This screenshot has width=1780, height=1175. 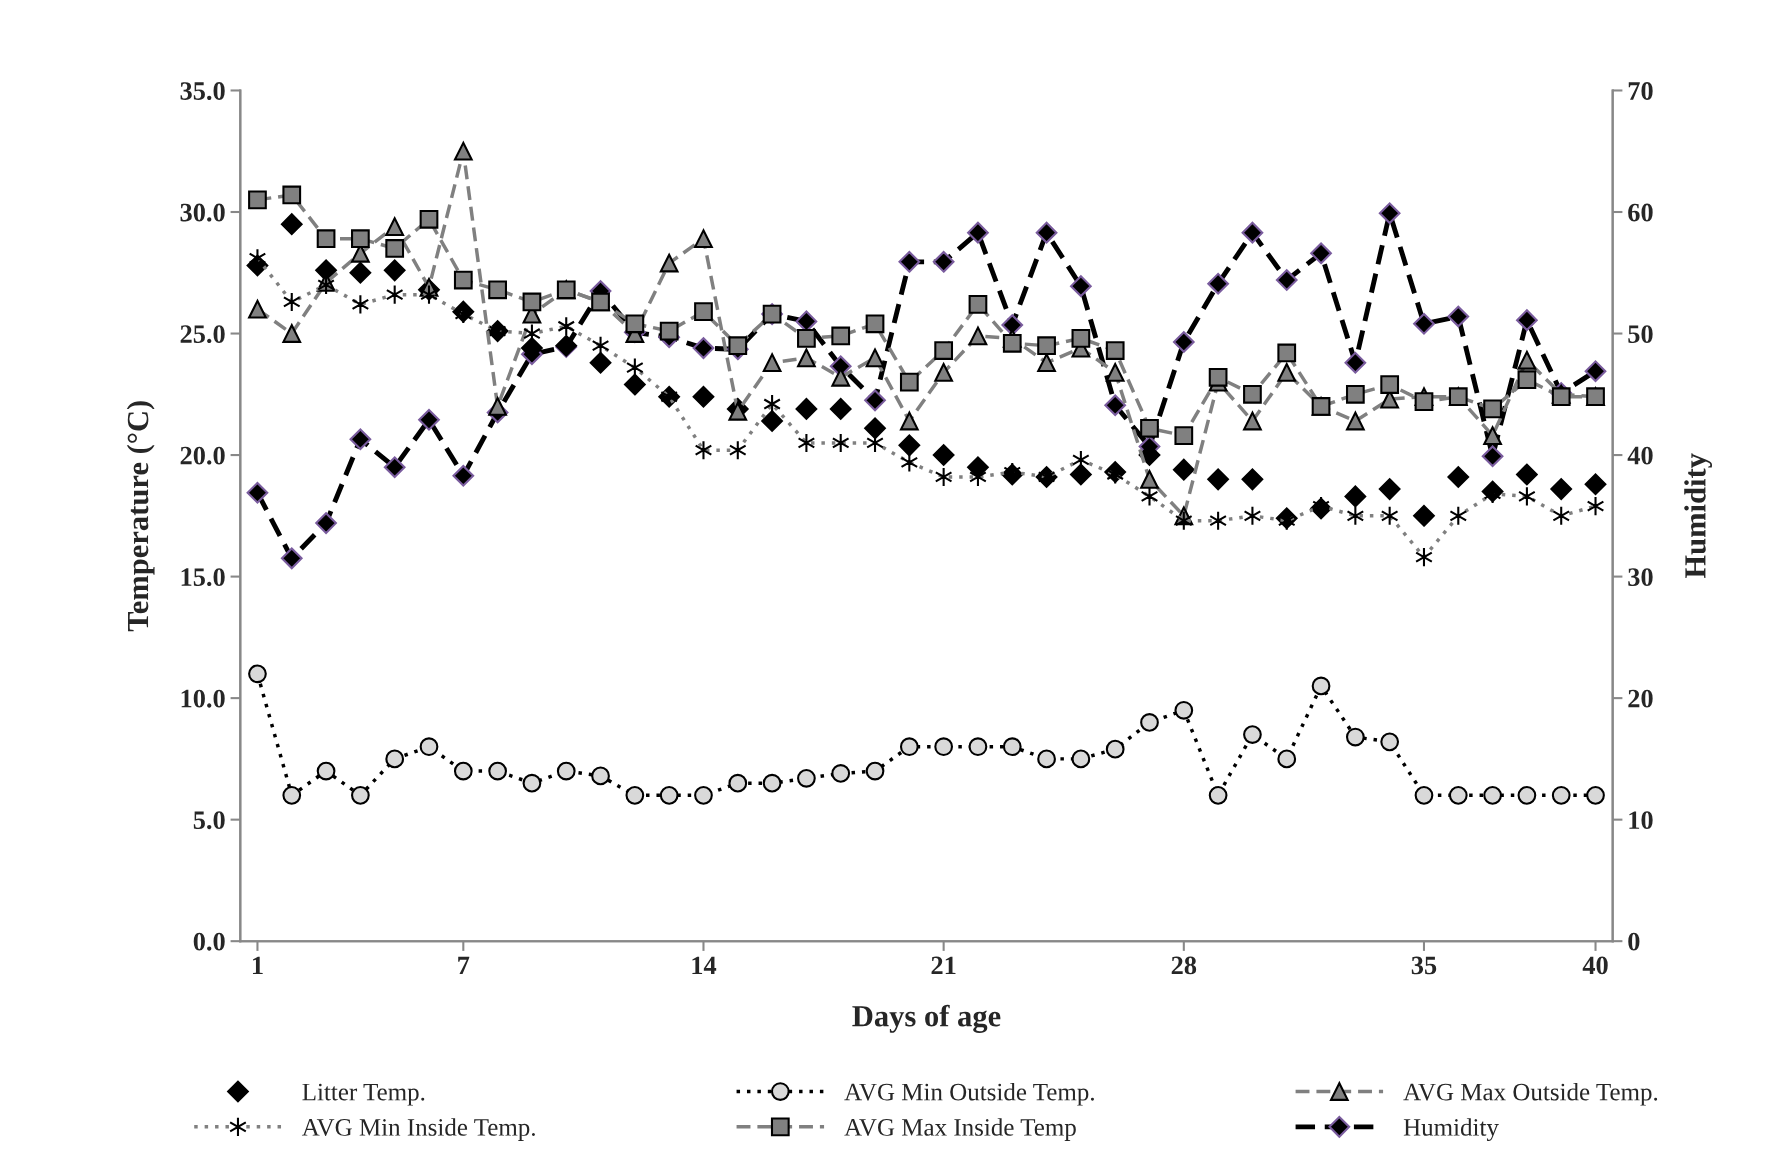 What do you see at coordinates (969, 1094) in the screenshot?
I see `legend-label: AVG Min Outside Temp.` at bounding box center [969, 1094].